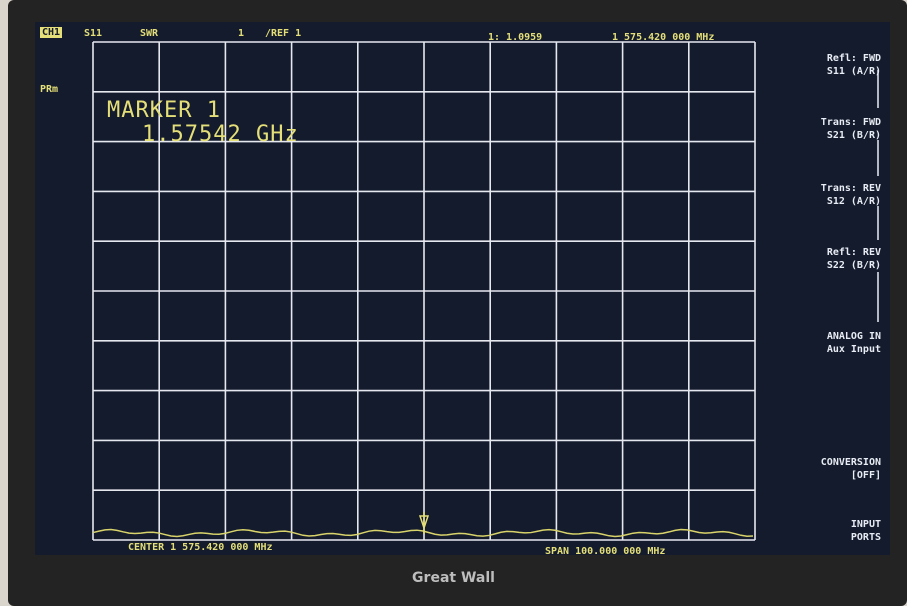  Describe the element at coordinates (853, 135) in the screenshot. I see `softkey-label: S21 (B/R)` at that location.